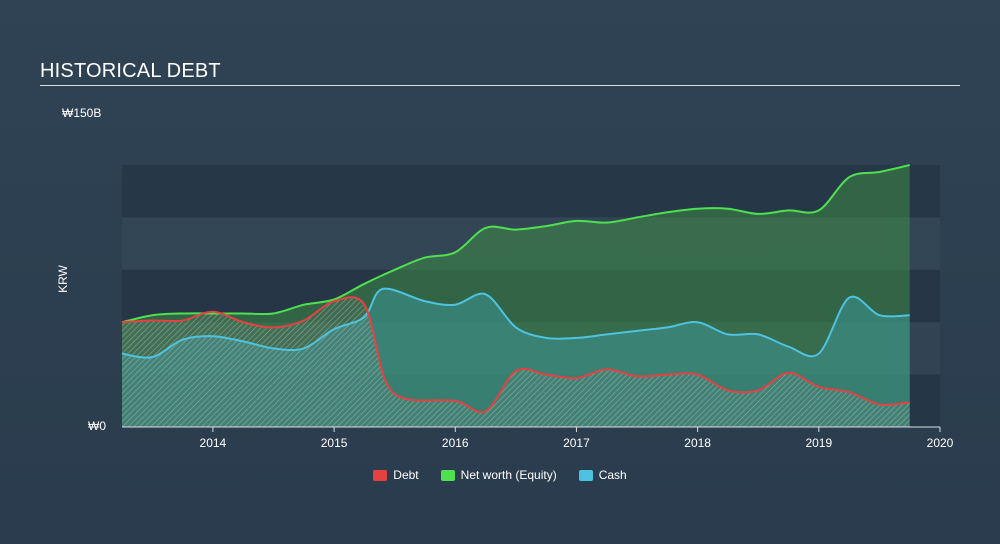  I want to click on x-tick-label-2014: 2014, so click(213, 443).